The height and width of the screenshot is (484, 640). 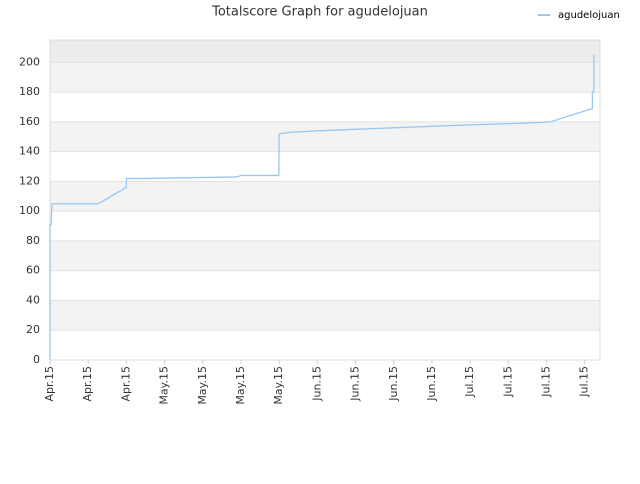 What do you see at coordinates (29, 180) in the screenshot?
I see `y-tick-label: 120` at bounding box center [29, 180].